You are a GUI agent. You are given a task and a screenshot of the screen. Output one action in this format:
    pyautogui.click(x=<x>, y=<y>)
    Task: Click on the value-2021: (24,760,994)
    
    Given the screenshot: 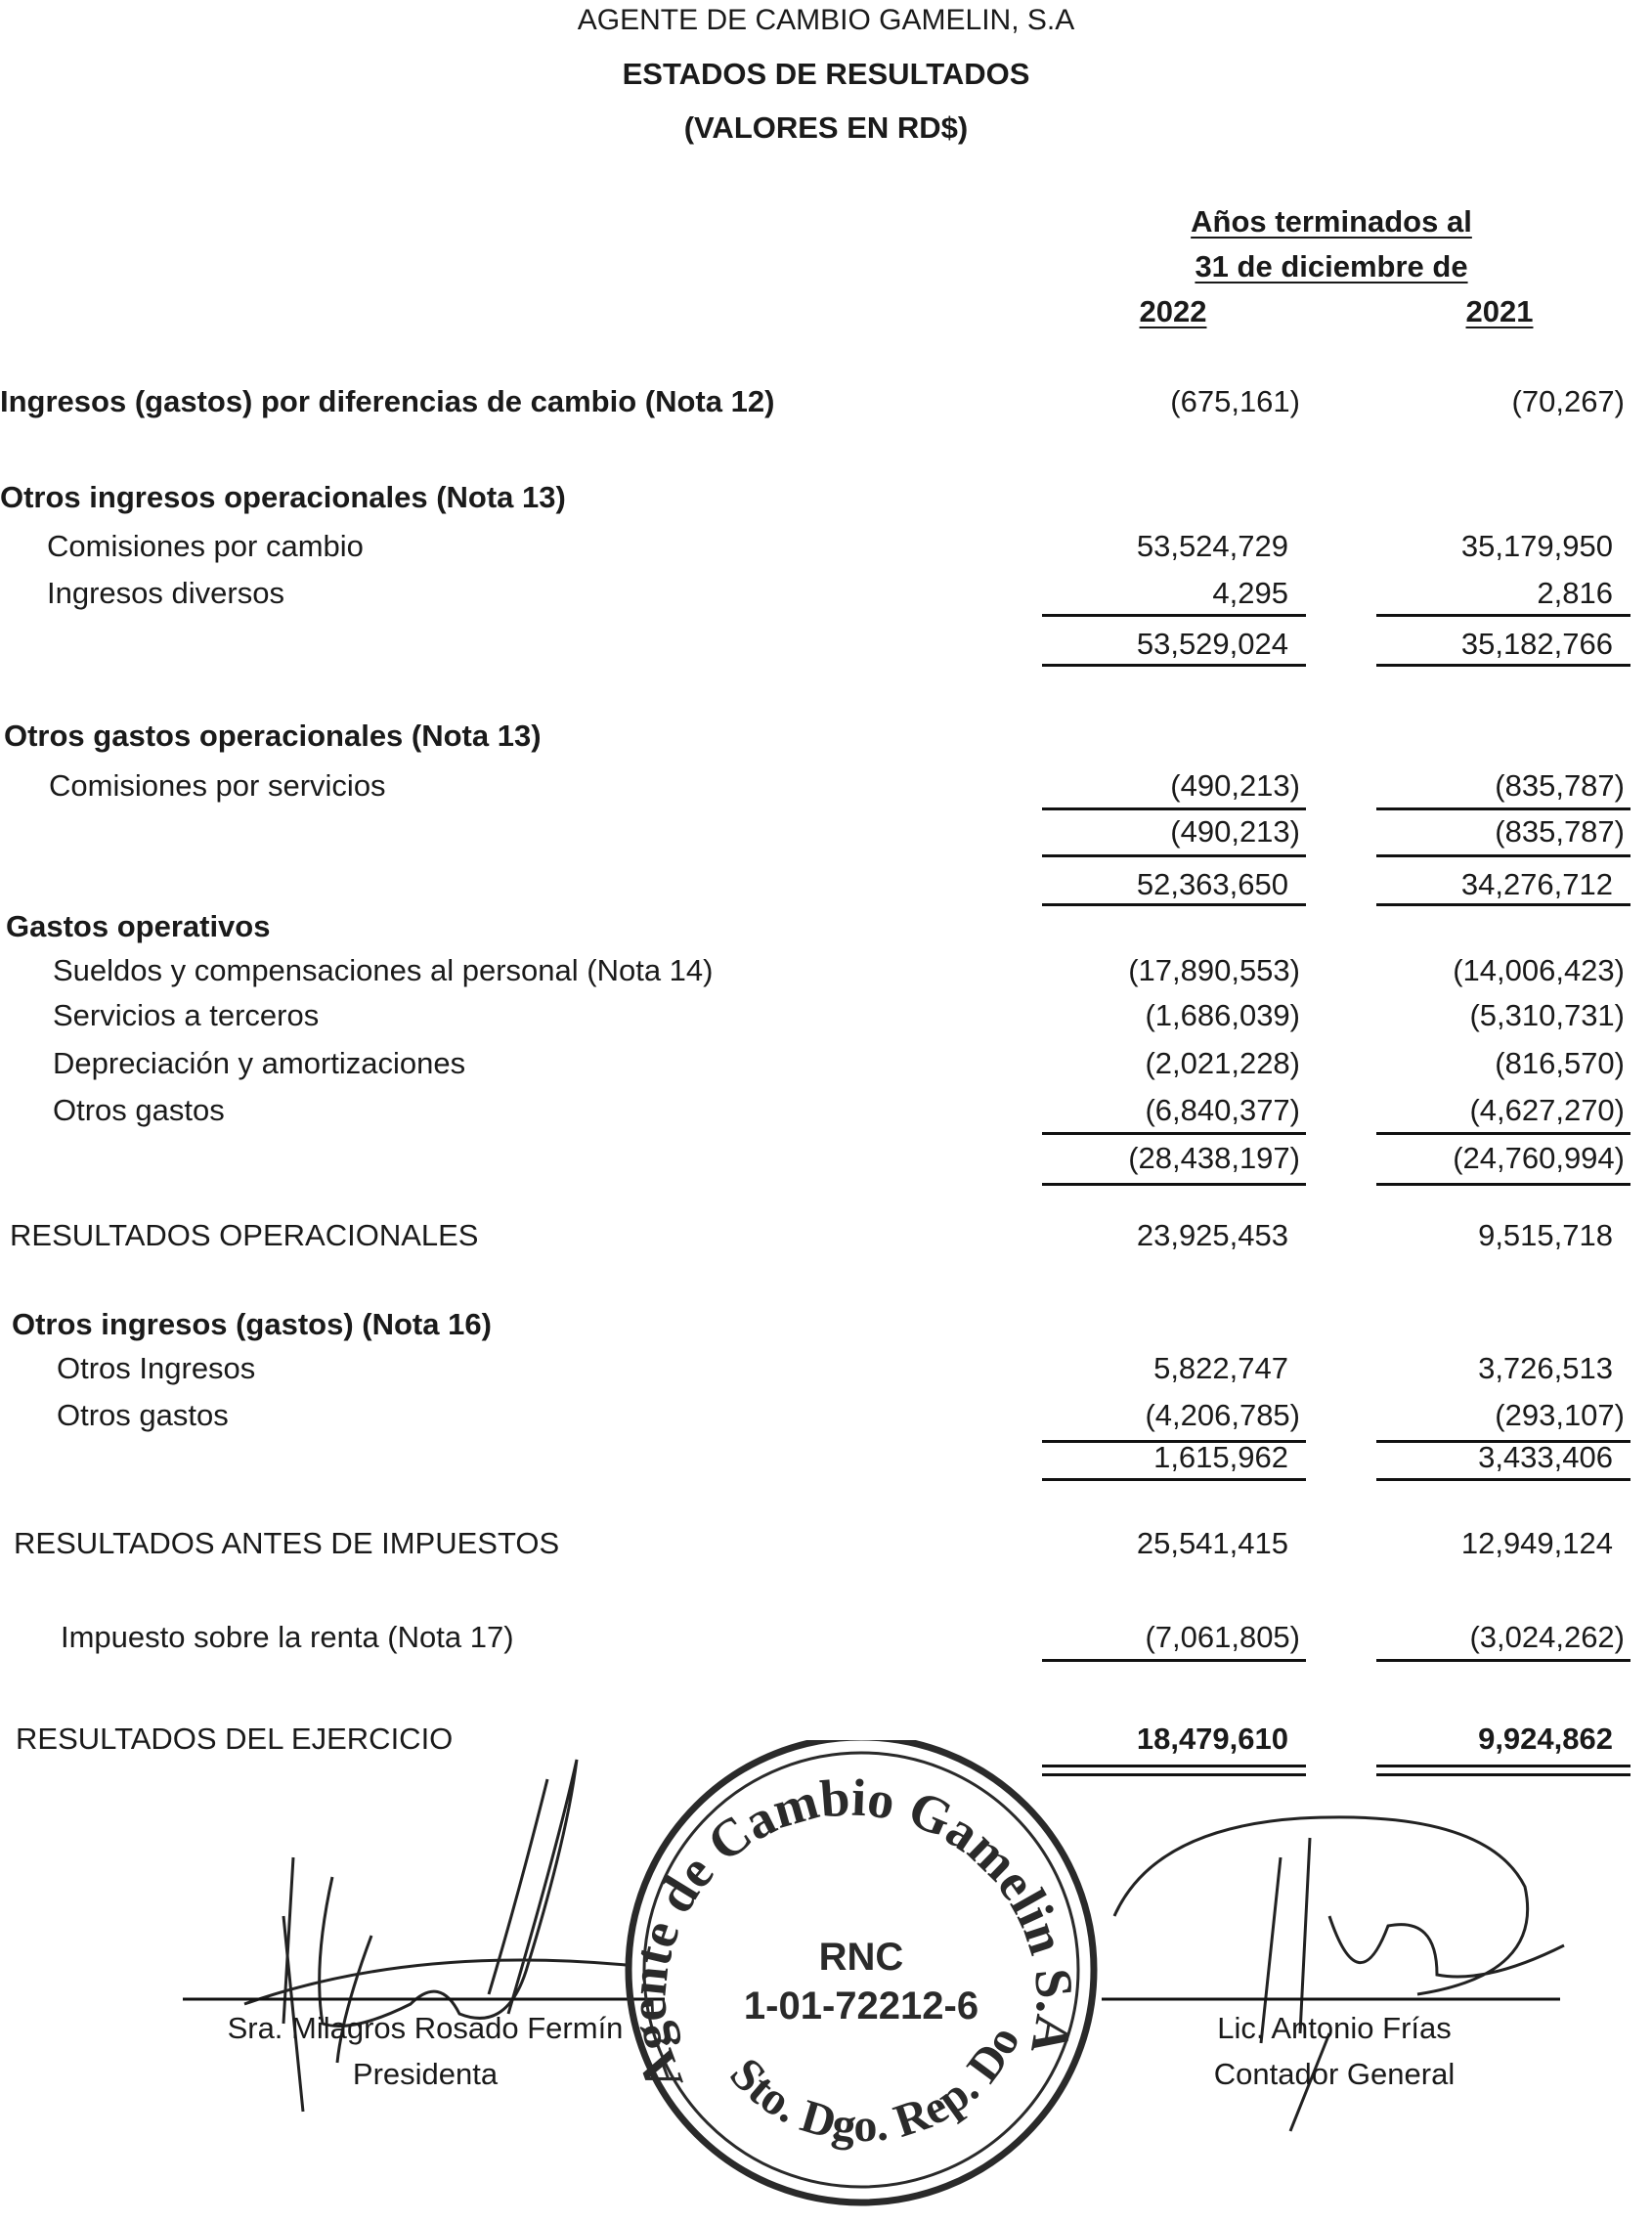 What is the action you would take?
    pyautogui.click(x=1539, y=1158)
    